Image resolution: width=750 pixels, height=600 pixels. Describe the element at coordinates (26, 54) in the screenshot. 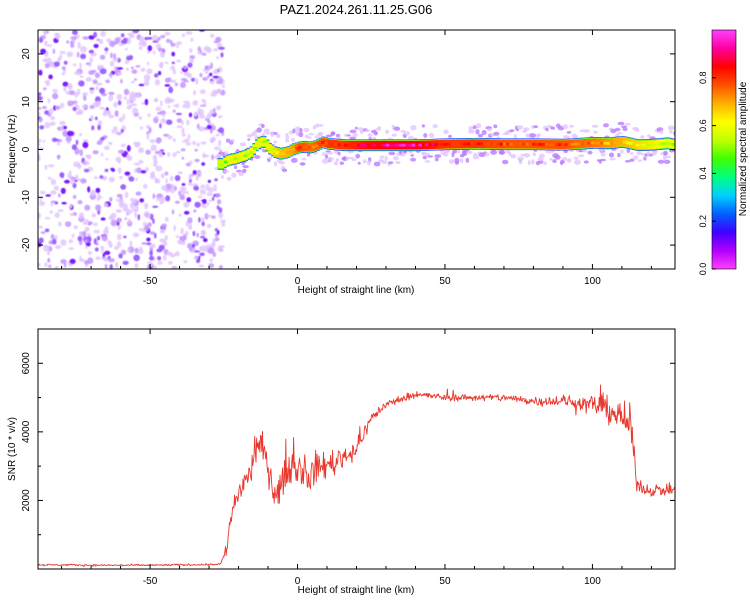

I see `y-tick-label: 20` at that location.